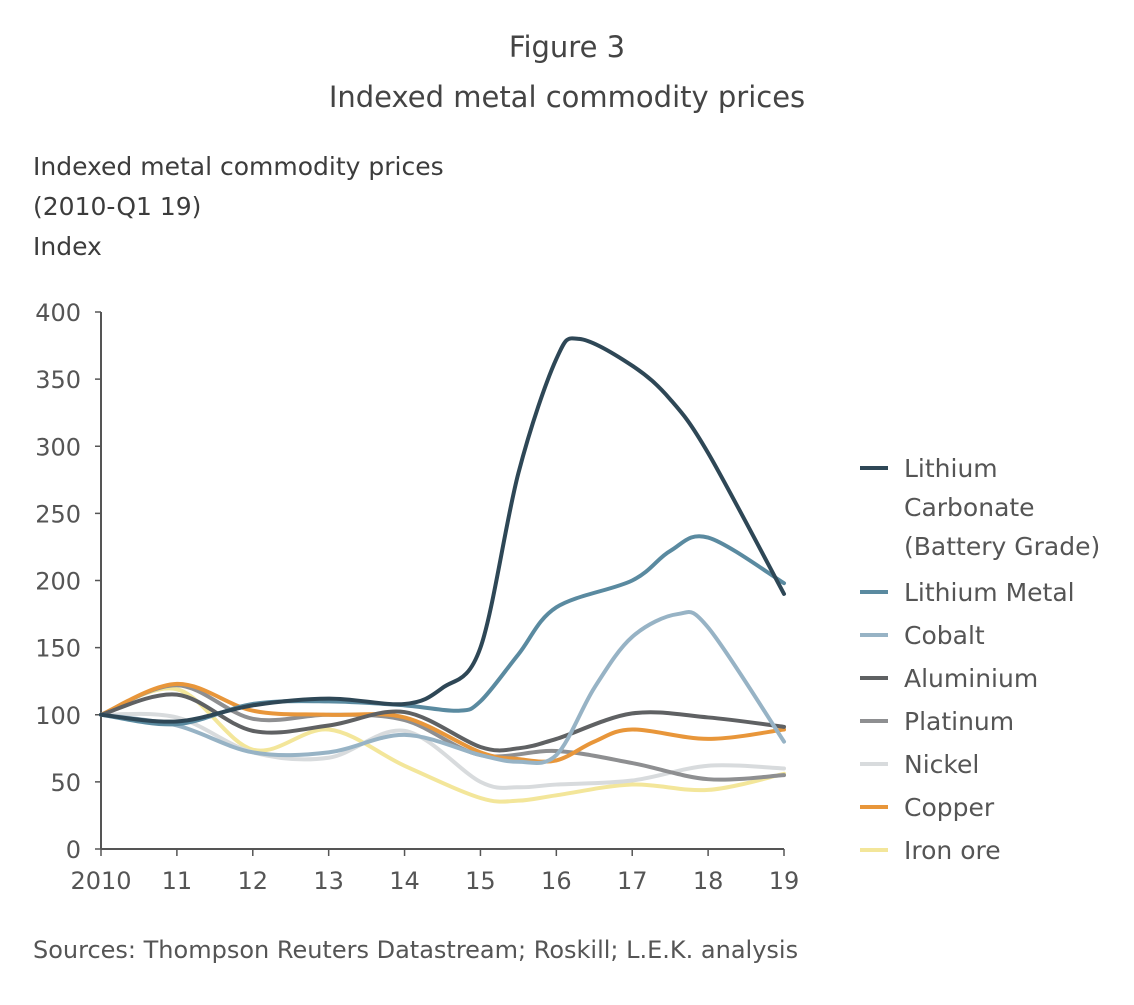  I want to click on legend-item: Aluminium, so click(949, 678).